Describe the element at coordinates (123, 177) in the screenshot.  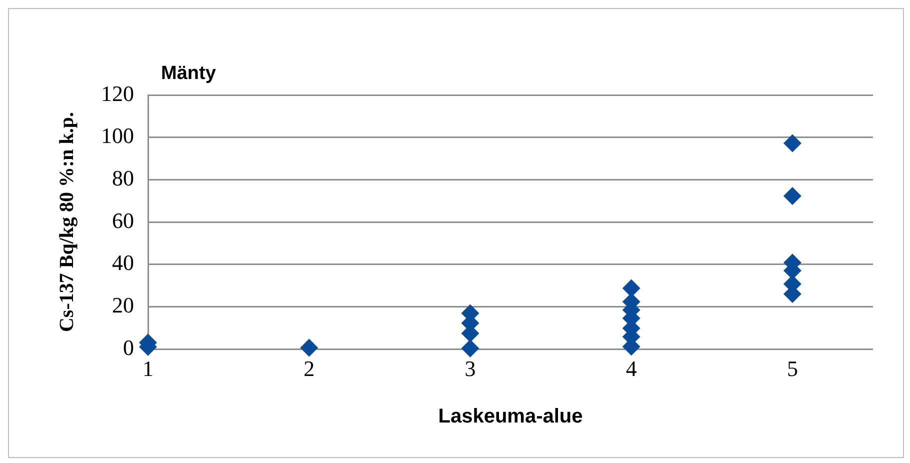
I see `y-tick-label: 80` at that location.